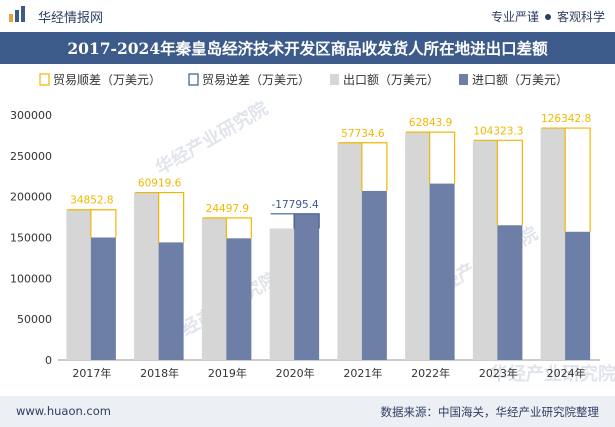 The image size is (615, 427). Describe the element at coordinates (48, 360) in the screenshot. I see `y-tick-label: 0` at that location.